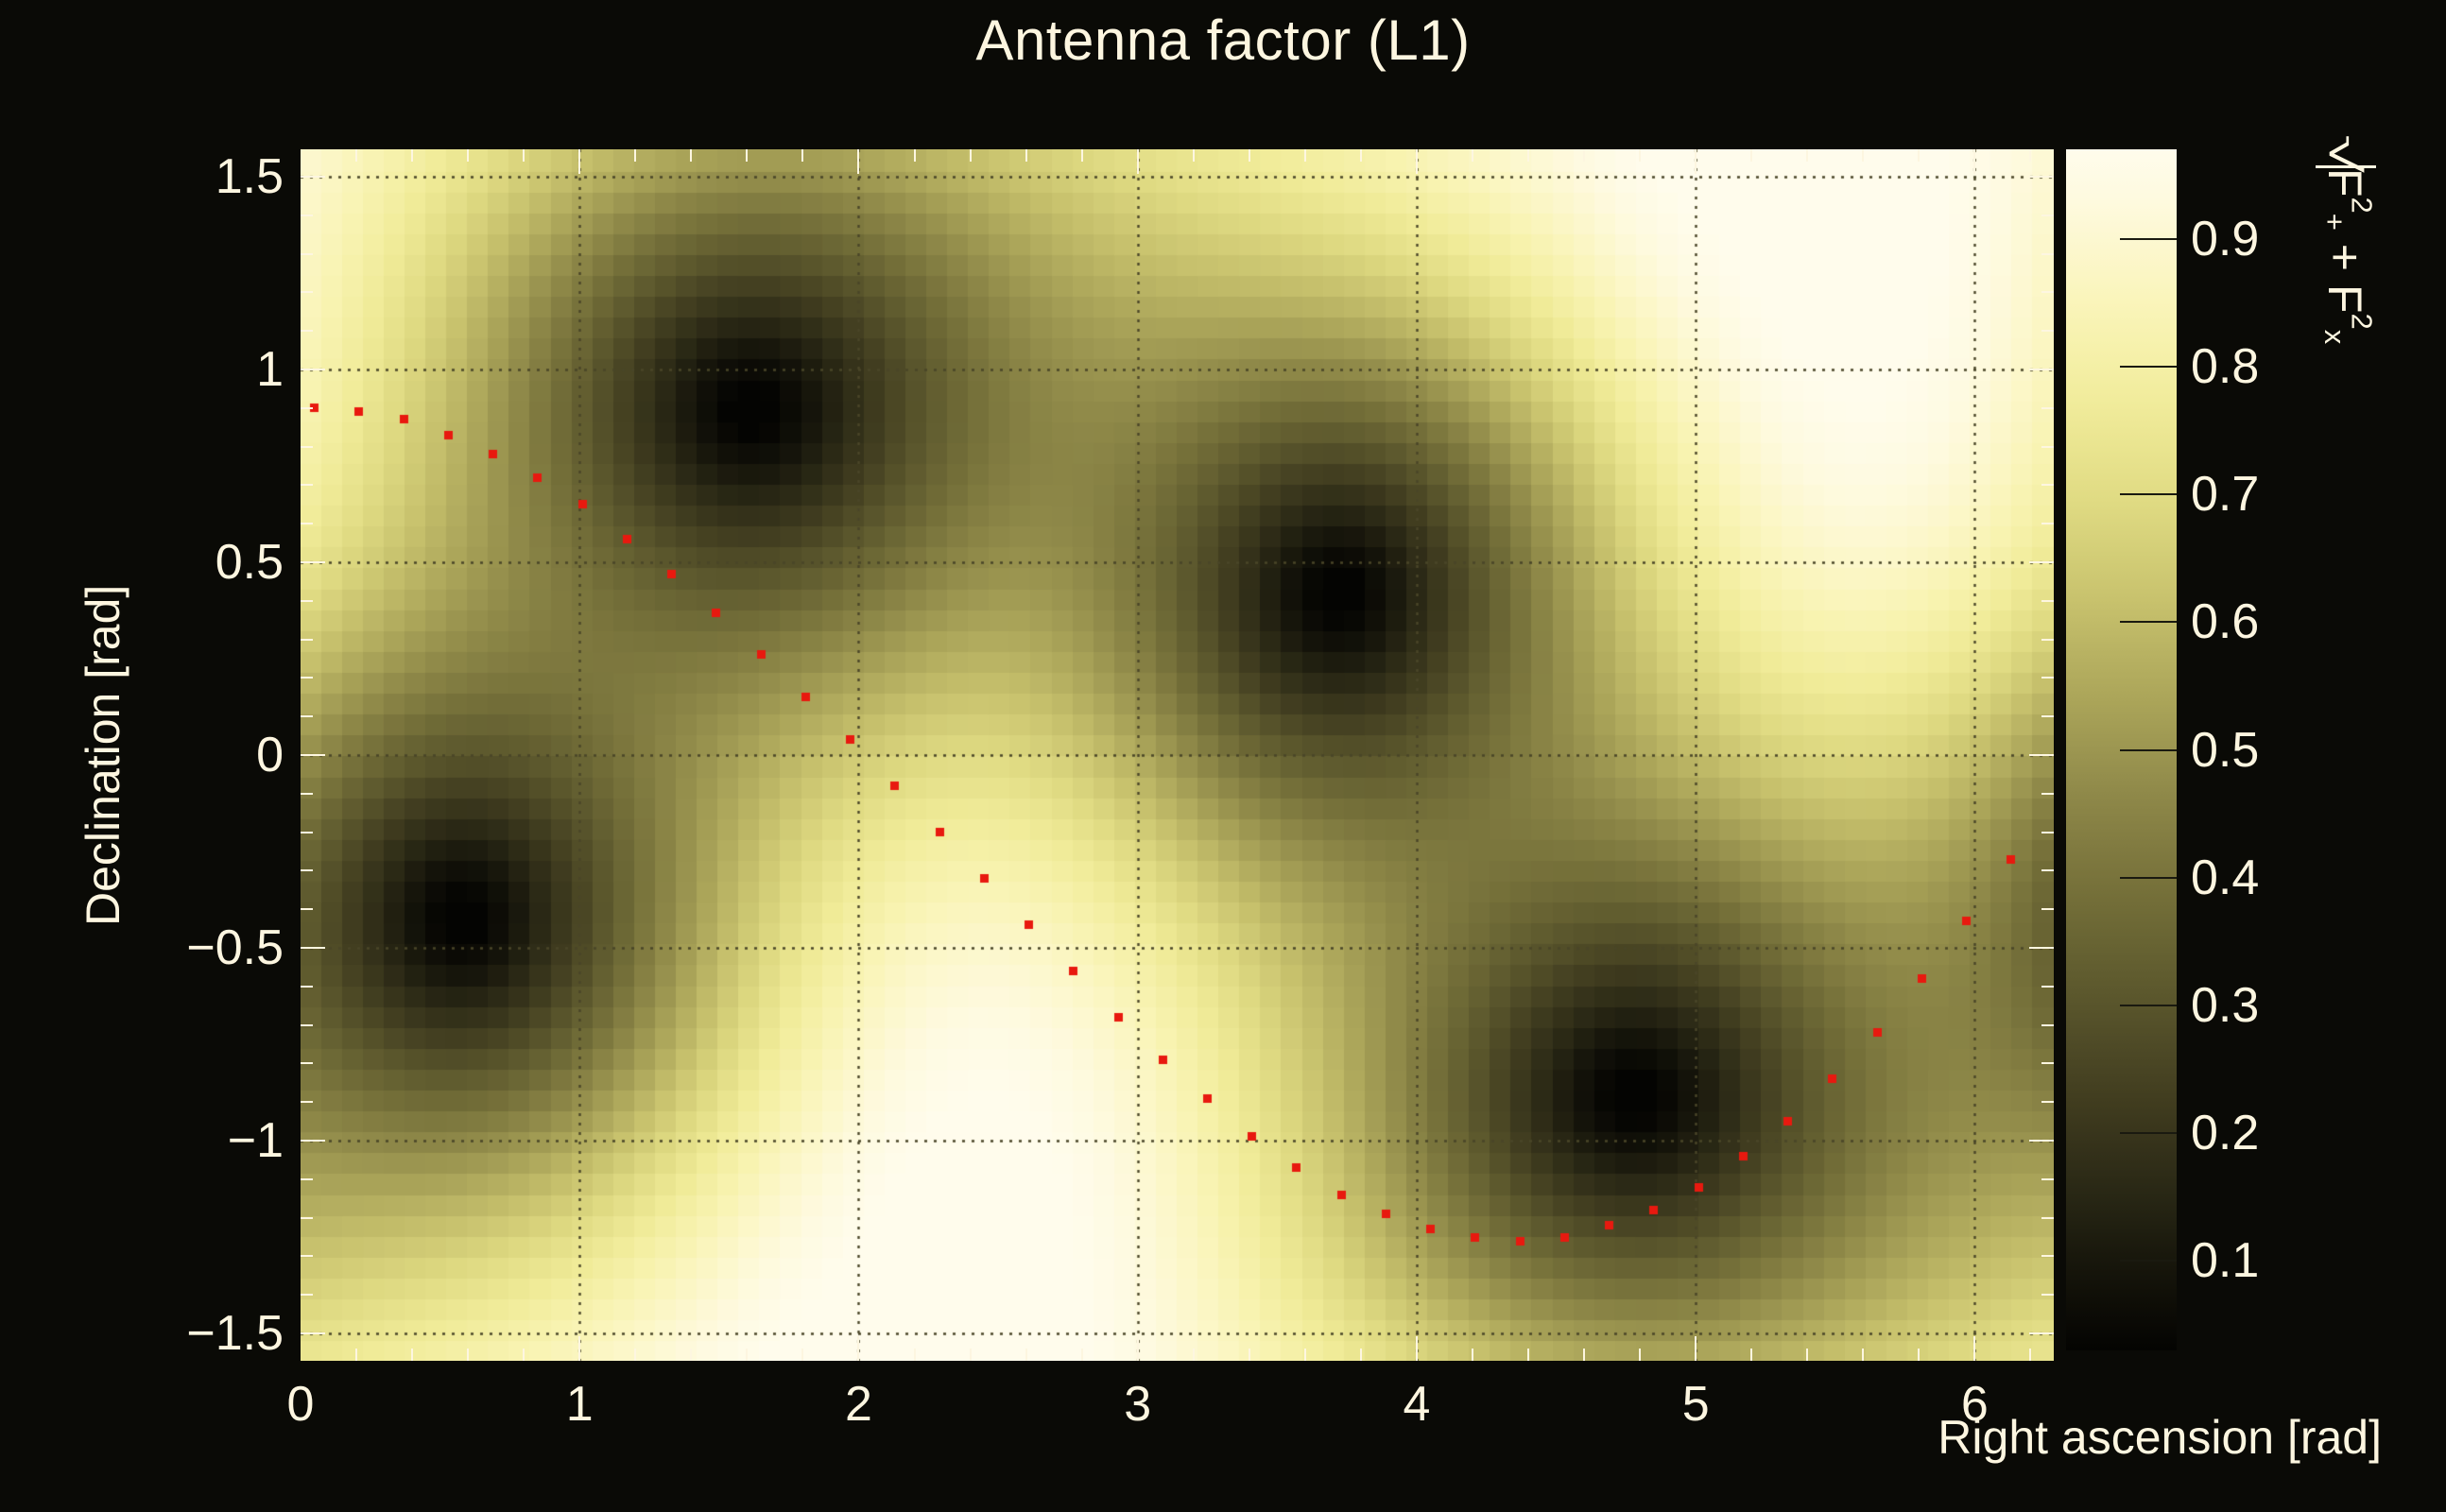 The width and height of the screenshot is (2446, 1512). What do you see at coordinates (858, 1404) in the screenshot?
I see `x-axis-tick-label: 2` at bounding box center [858, 1404].